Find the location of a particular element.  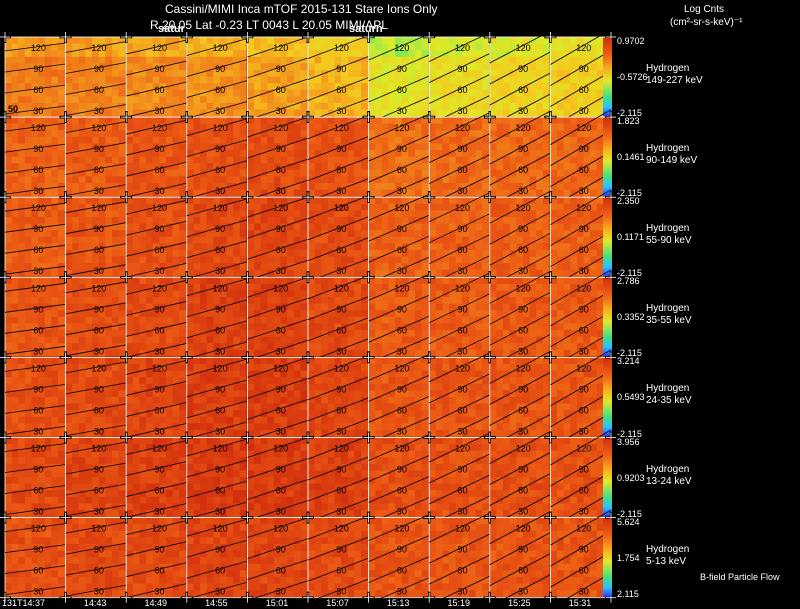

contour-label: 90 is located at coordinates (99, 309).